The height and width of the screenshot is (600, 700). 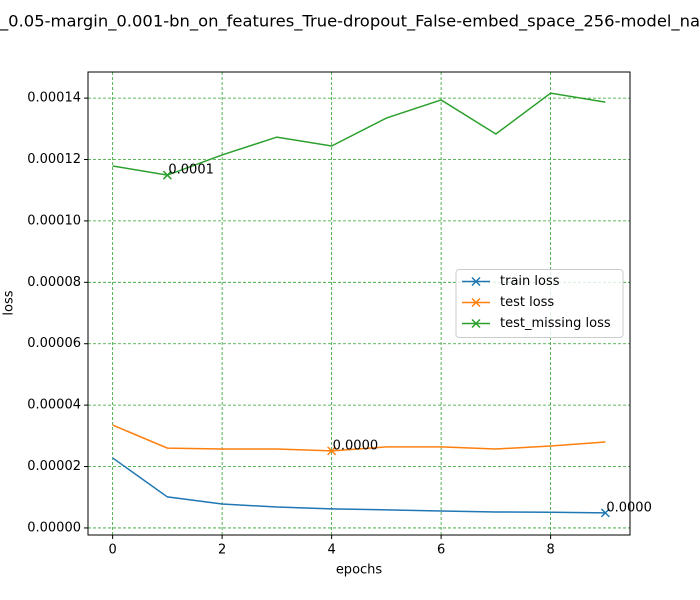 What do you see at coordinates (54, 343) in the screenshot?
I see `y-tick-label: 0.00006` at bounding box center [54, 343].